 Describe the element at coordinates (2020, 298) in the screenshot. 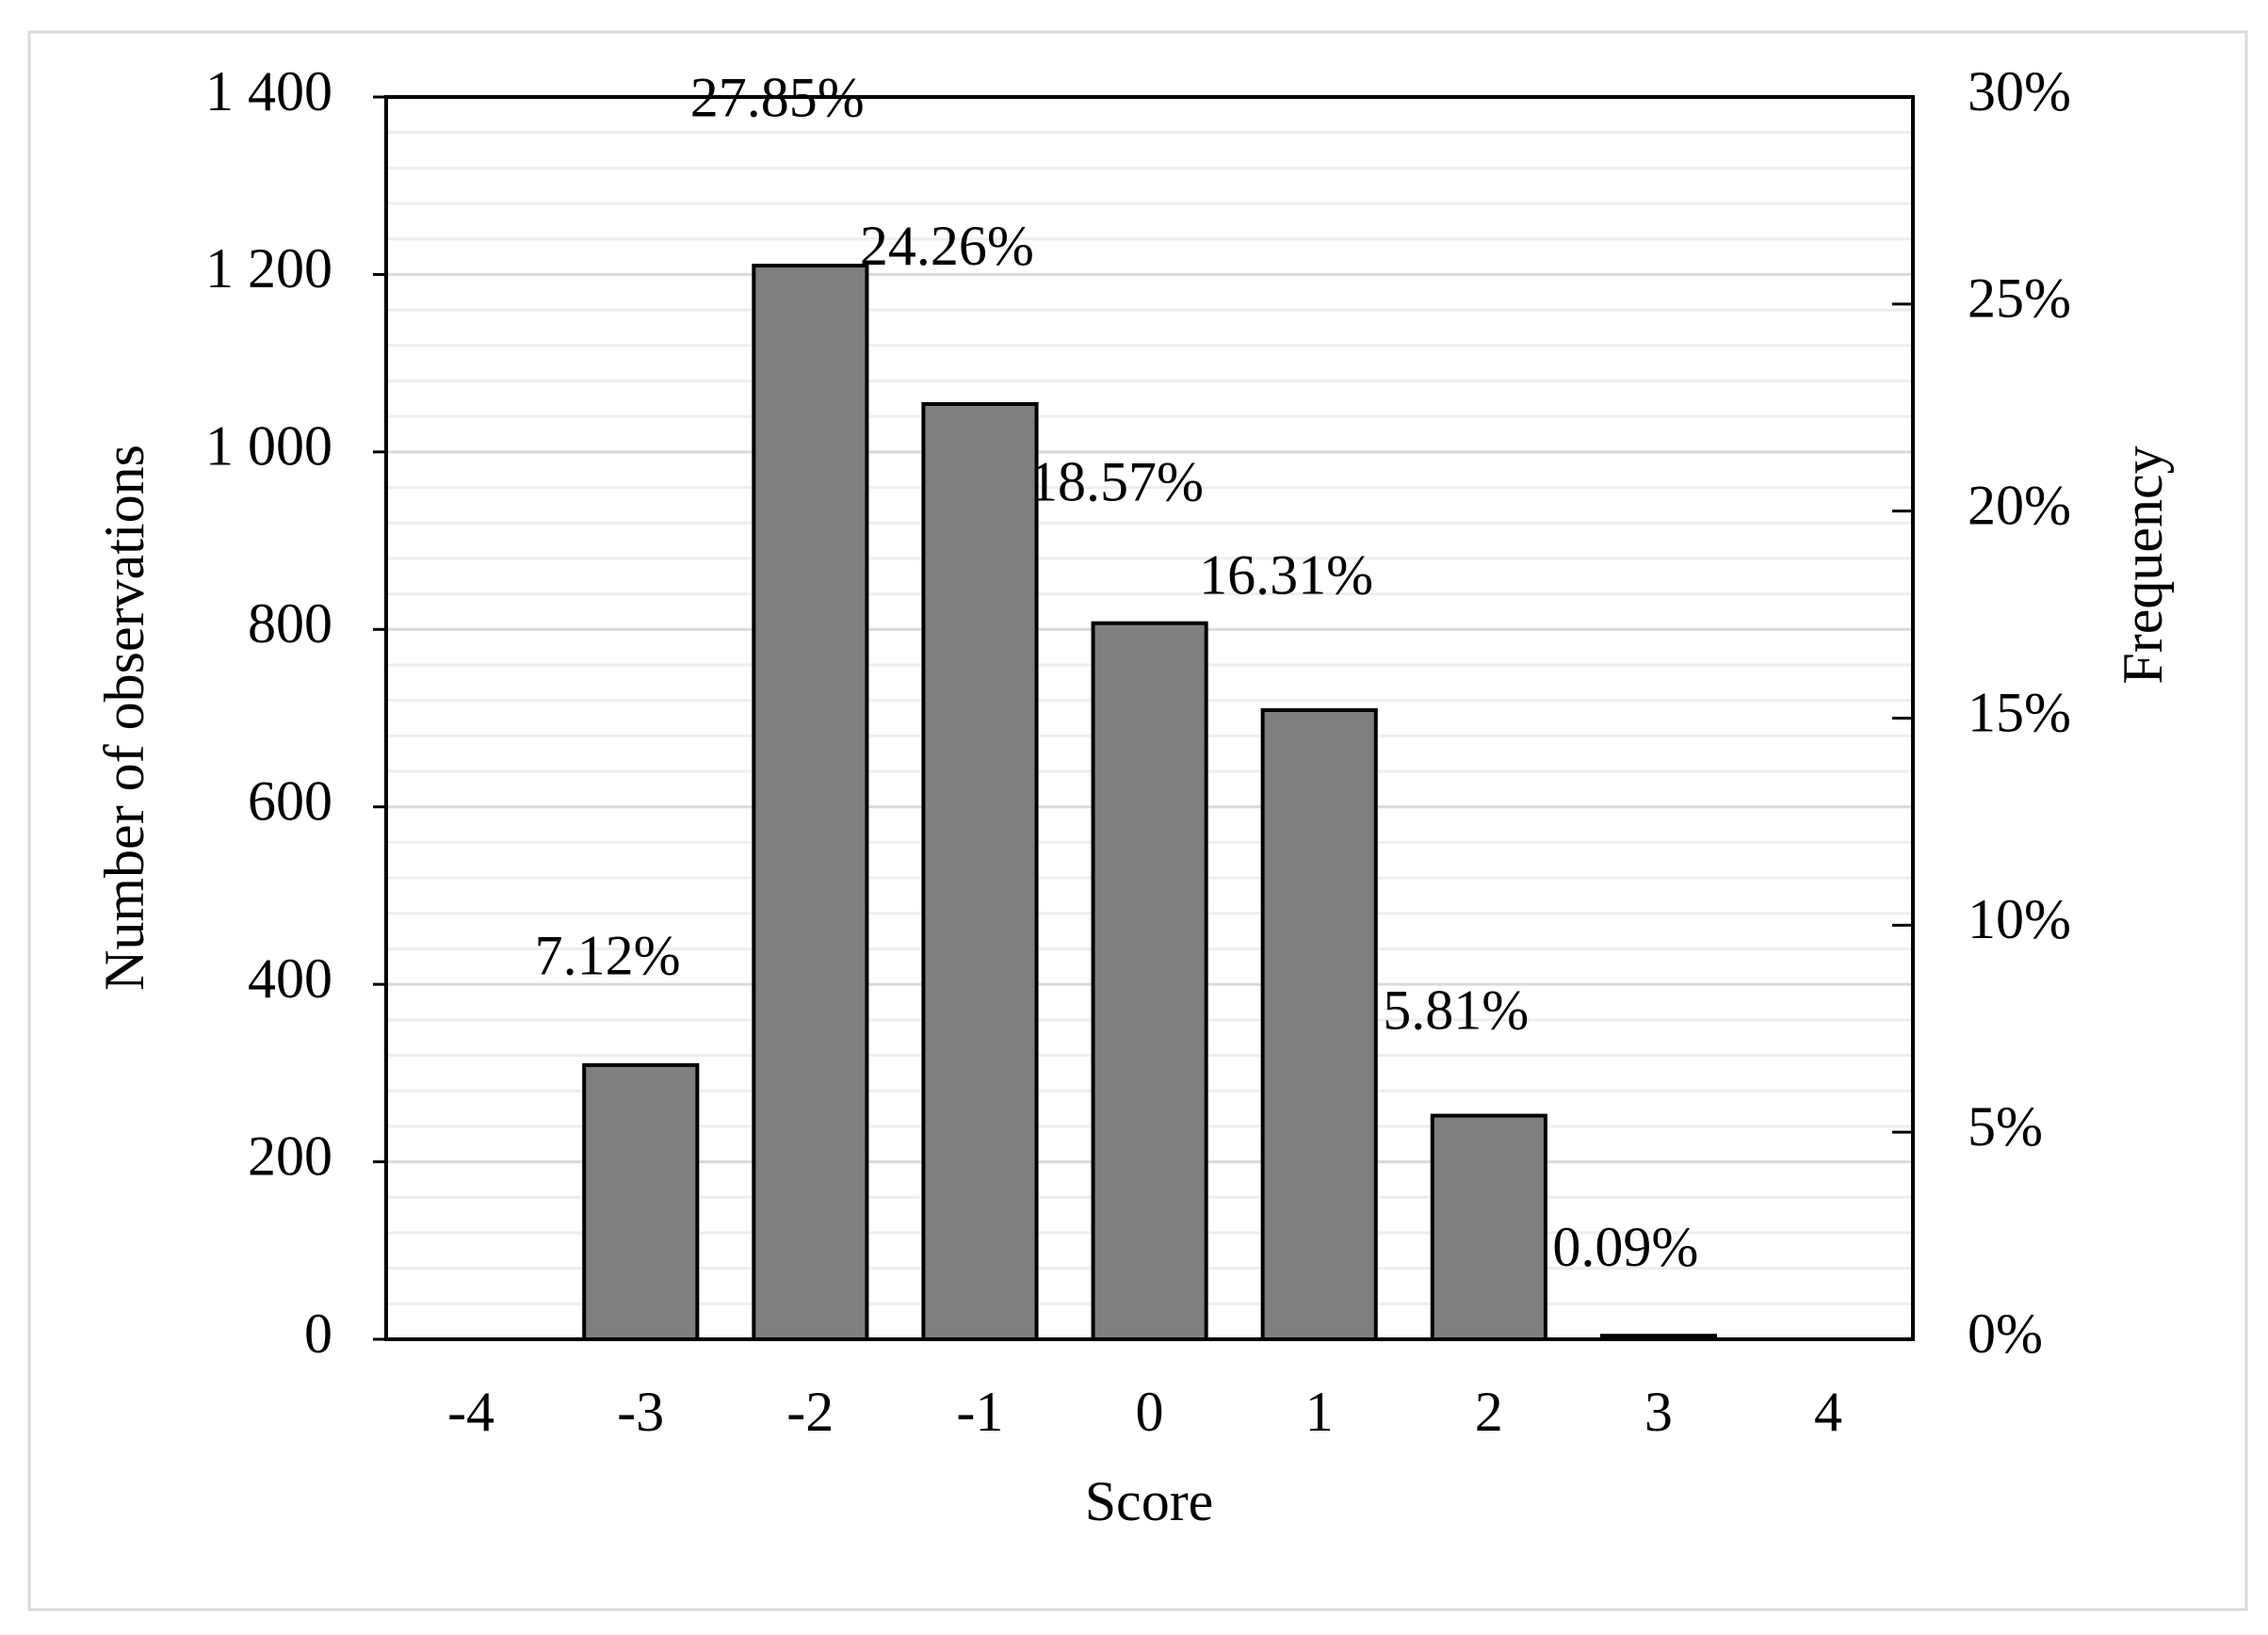

I see `y2-tick-label: 25%` at that location.